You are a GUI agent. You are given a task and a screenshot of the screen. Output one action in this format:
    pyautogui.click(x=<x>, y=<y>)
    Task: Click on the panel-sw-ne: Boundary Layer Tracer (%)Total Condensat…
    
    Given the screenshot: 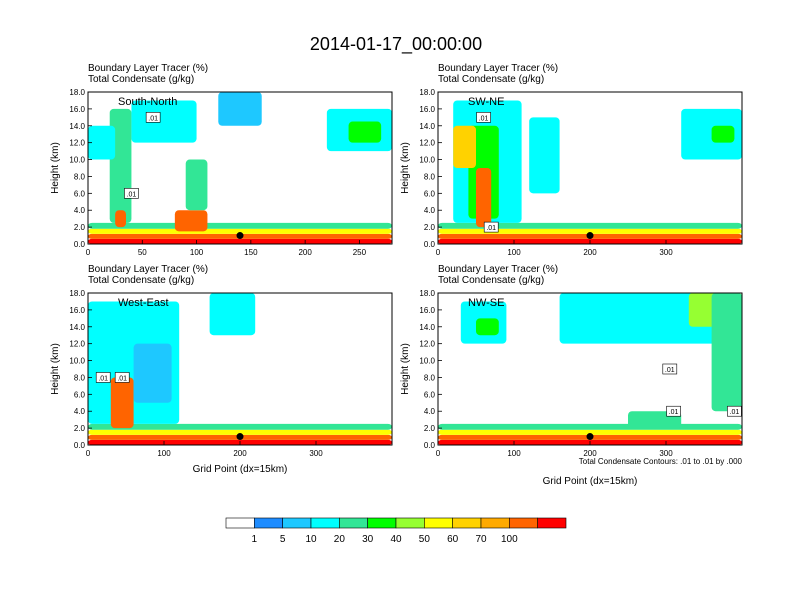 What is the action you would take?
    pyautogui.click(x=571, y=160)
    